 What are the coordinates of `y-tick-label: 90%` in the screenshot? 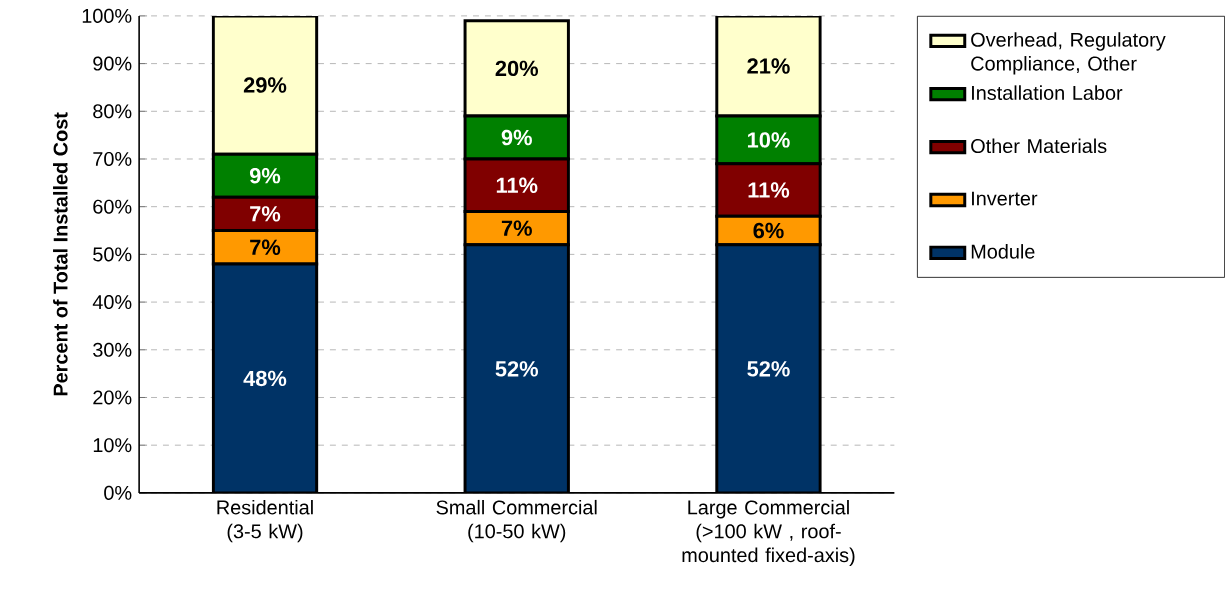 It's located at (112, 63).